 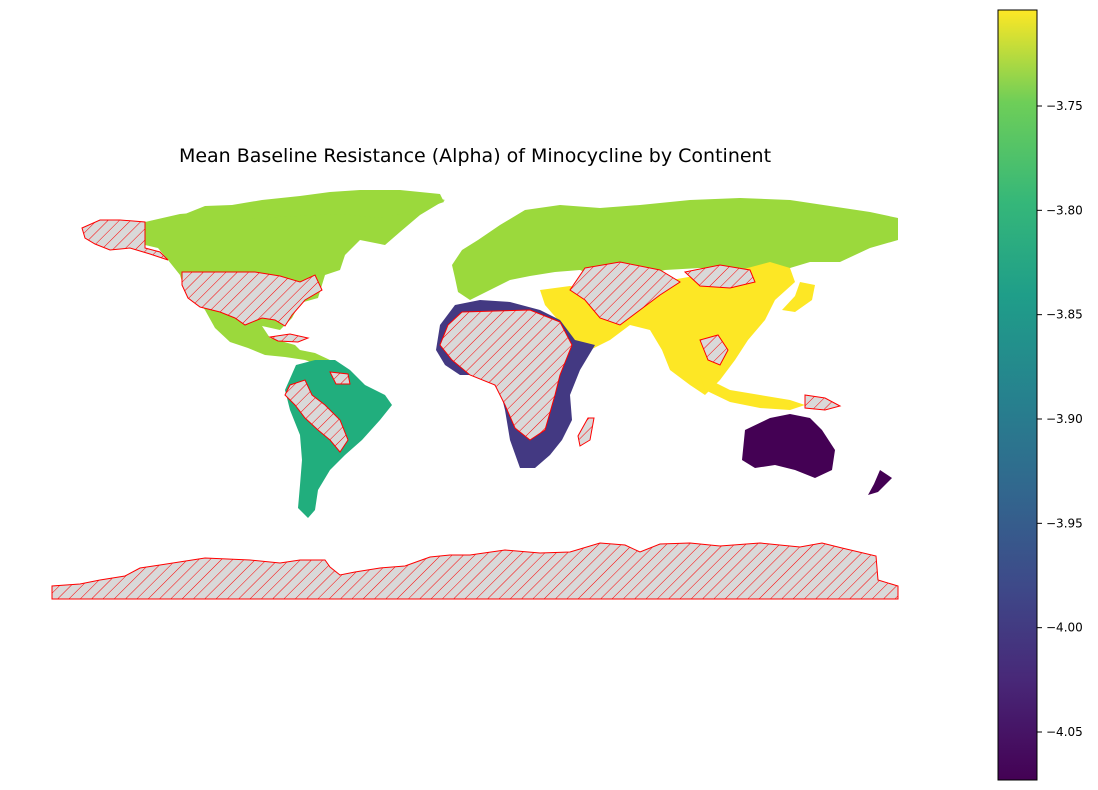 What do you see at coordinates (506, 375) in the screenshot?
I see `region-africa-missing` at bounding box center [506, 375].